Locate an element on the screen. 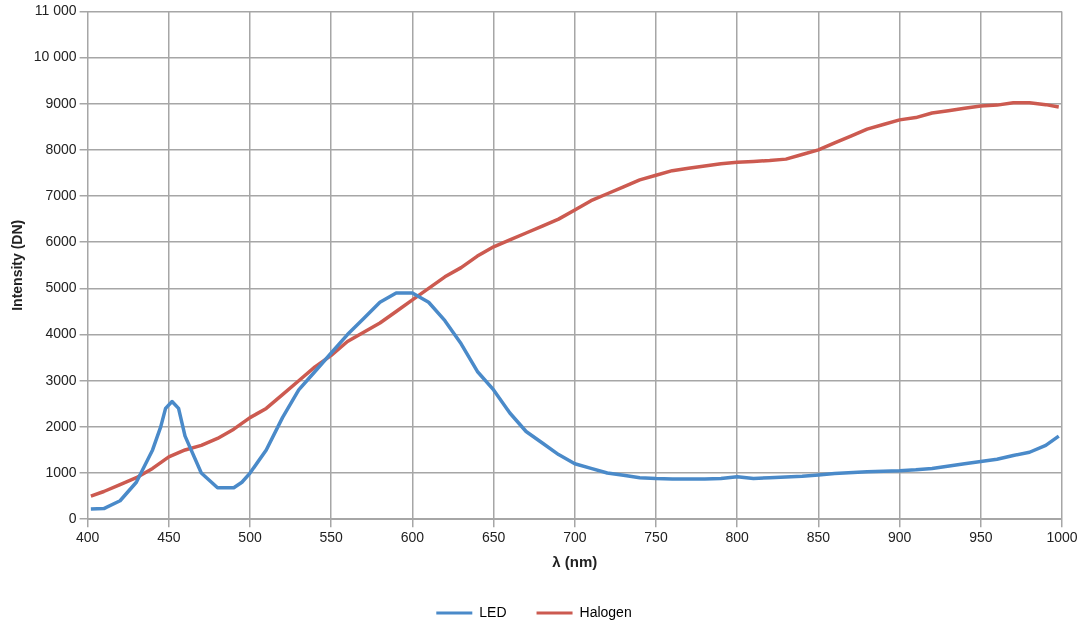 The height and width of the screenshot is (640, 1088). y-tick-label: 11 000 is located at coordinates (55, 10).